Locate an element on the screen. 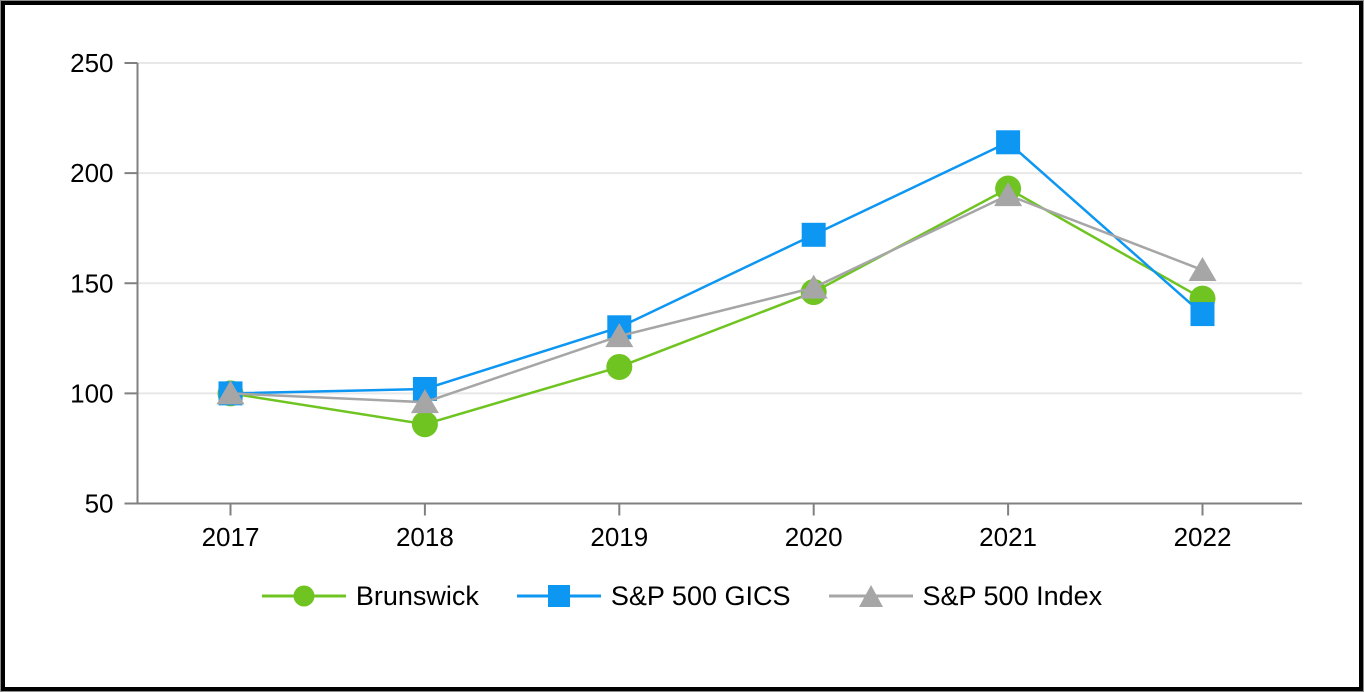  legend-triangle is located at coordinates (870, 596).